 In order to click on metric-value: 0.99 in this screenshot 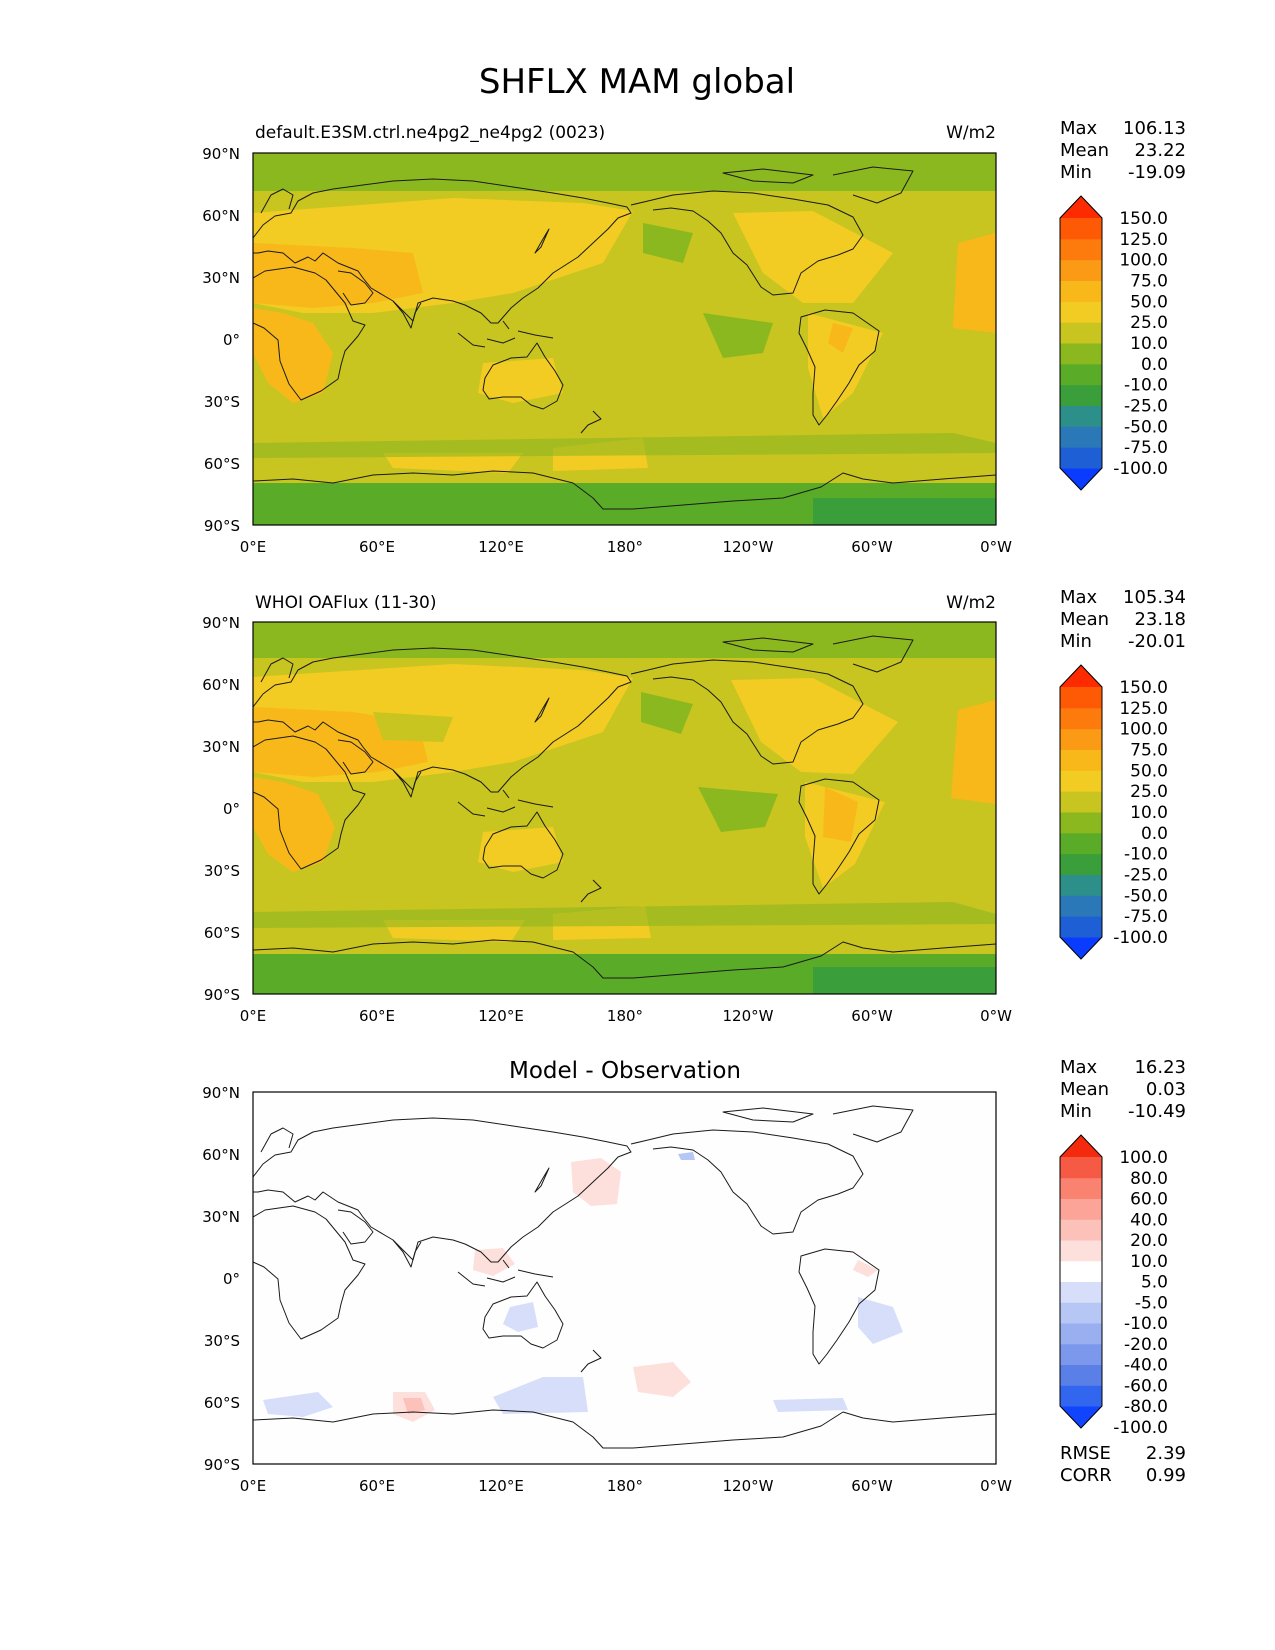, I will do `click(1166, 1475)`.